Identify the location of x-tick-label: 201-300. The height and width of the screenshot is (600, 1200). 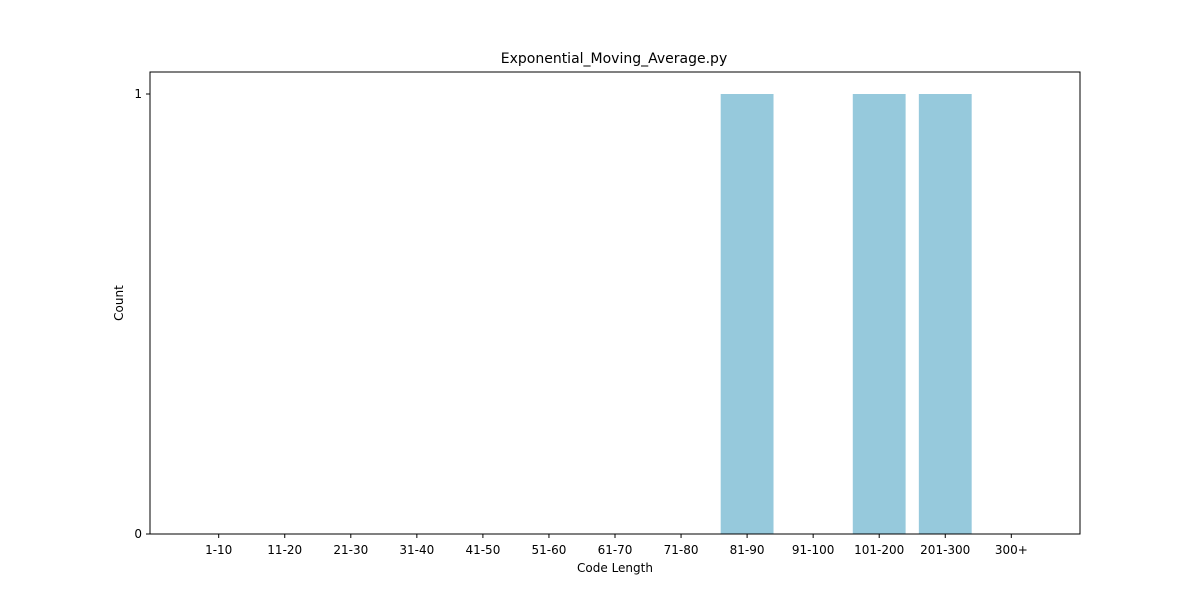
(945, 550).